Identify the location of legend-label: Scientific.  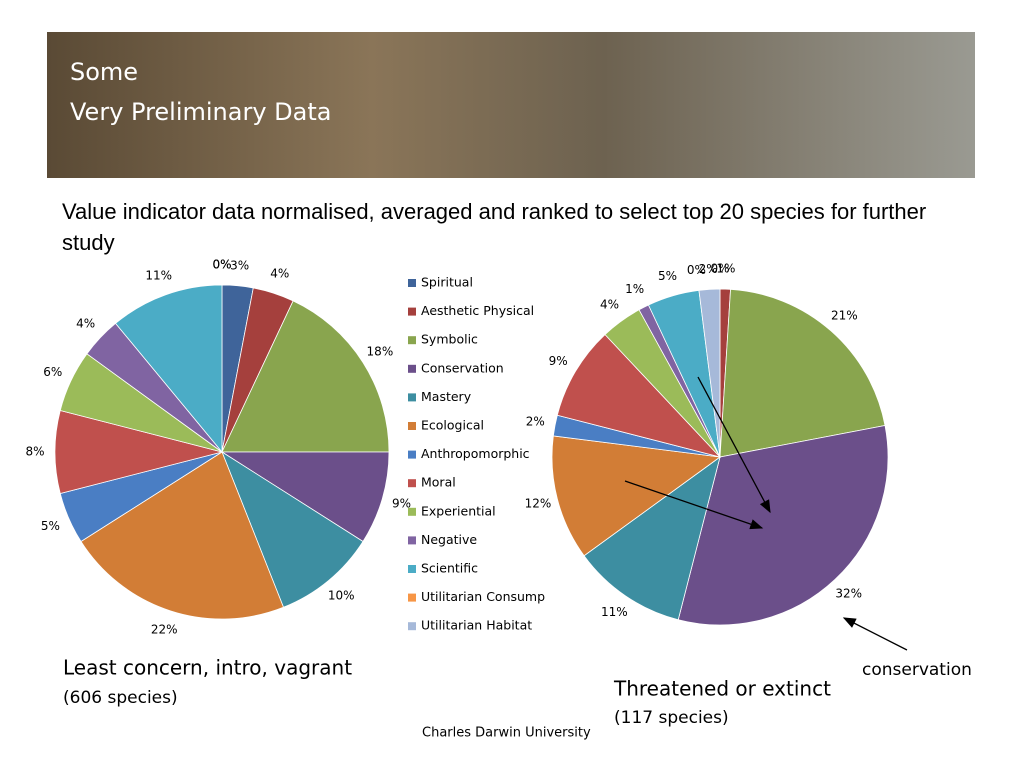
(449, 568).